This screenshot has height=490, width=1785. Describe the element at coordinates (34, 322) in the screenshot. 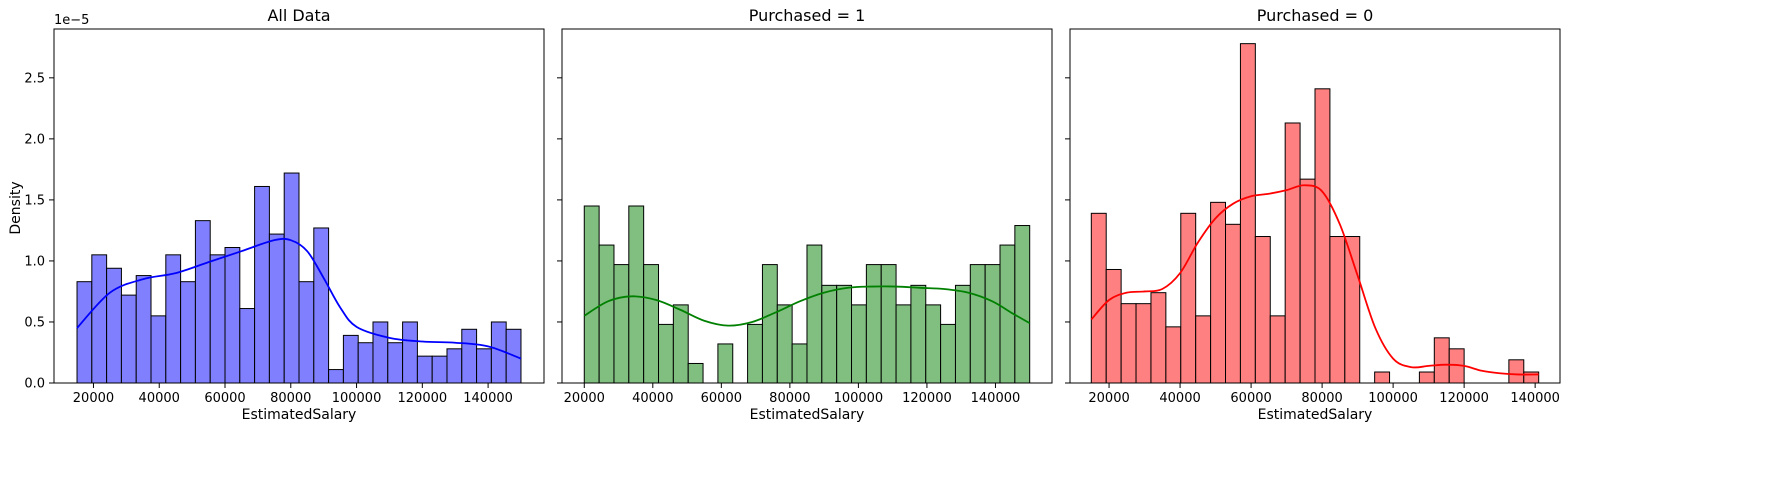

I see `y-tick-label: 0.5` at that location.